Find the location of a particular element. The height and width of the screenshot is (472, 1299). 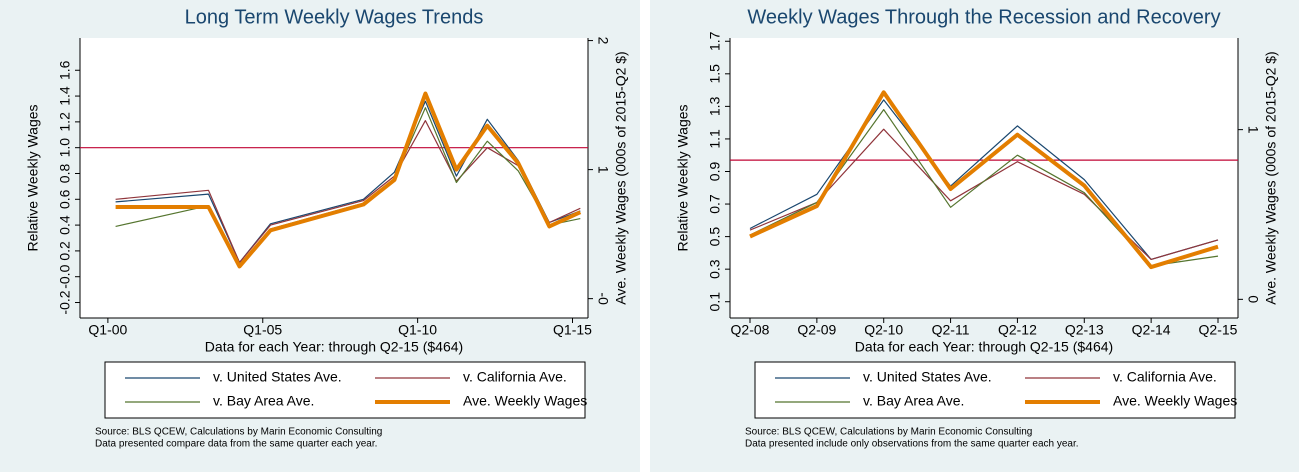

x-tick-label: Q1-05 is located at coordinates (262, 330).